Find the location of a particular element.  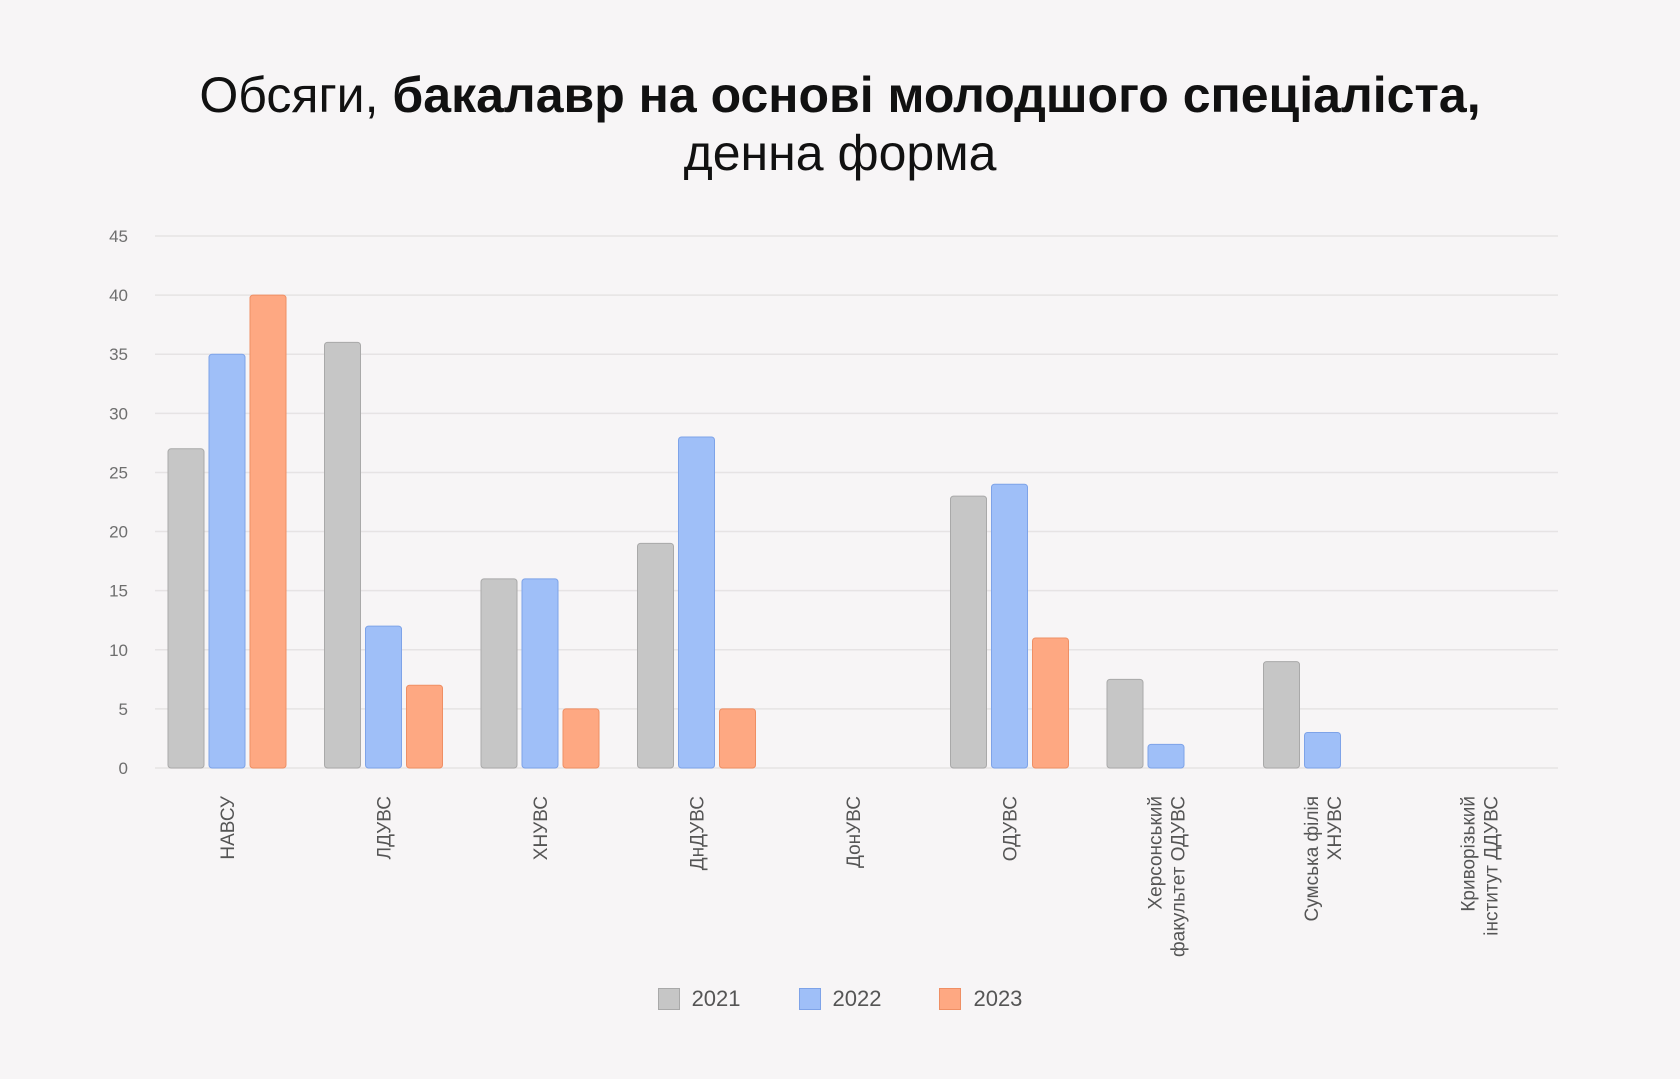

y-tick-label: 5 is located at coordinates (123, 709).